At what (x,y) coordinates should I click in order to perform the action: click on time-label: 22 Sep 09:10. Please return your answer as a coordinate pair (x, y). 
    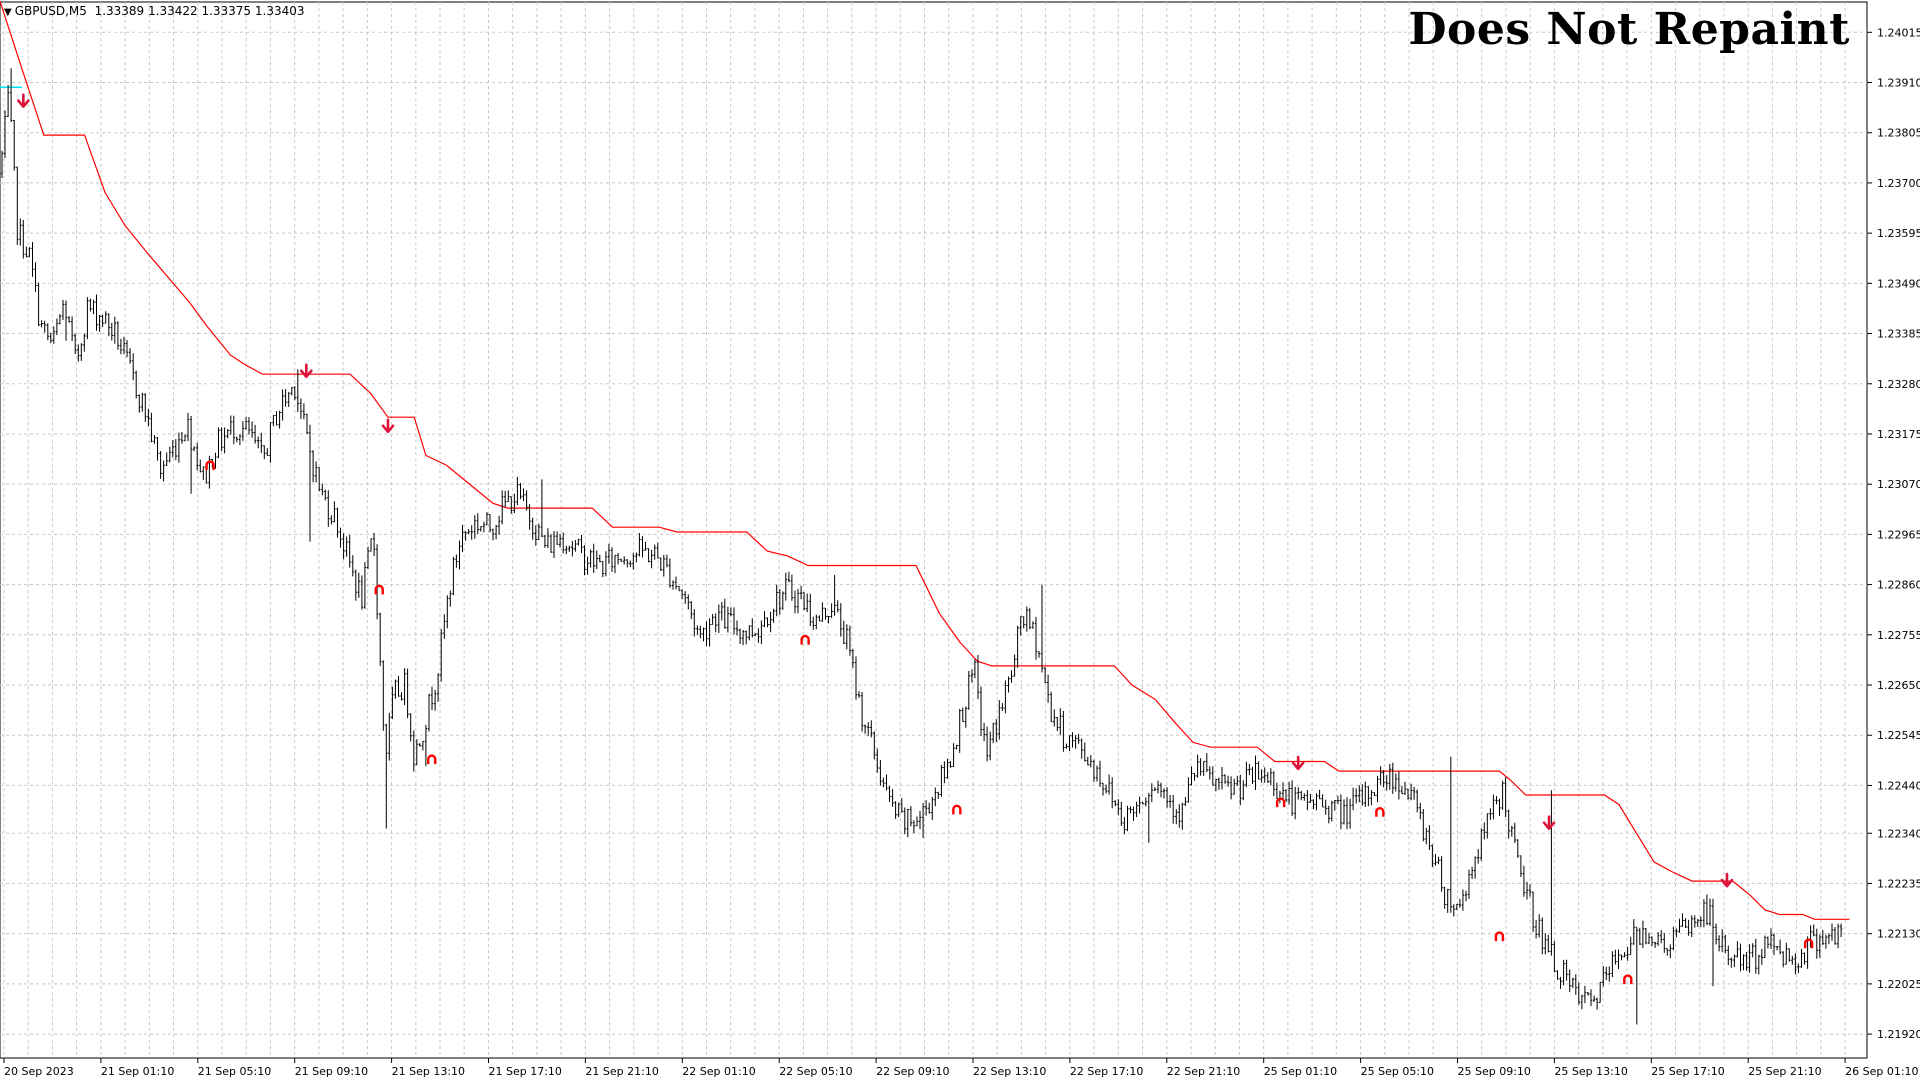
    Looking at the image, I should click on (912, 1071).